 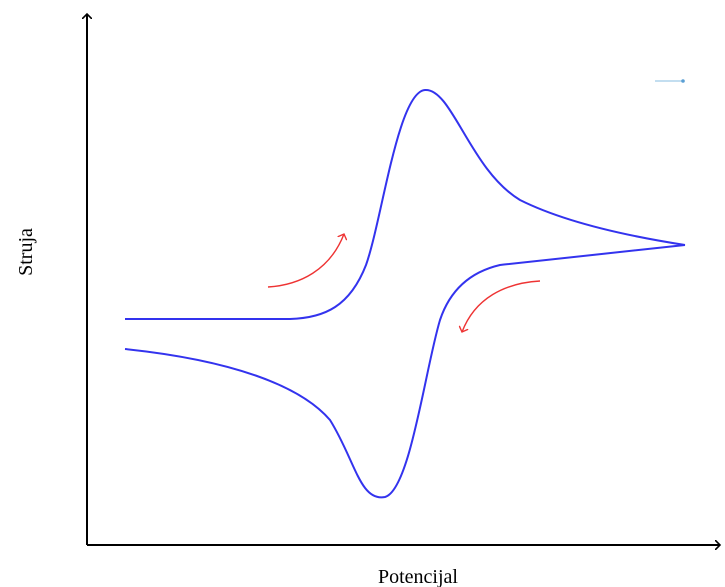 What do you see at coordinates (418, 576) in the screenshot?
I see `x-axis-label: Potencijal` at bounding box center [418, 576].